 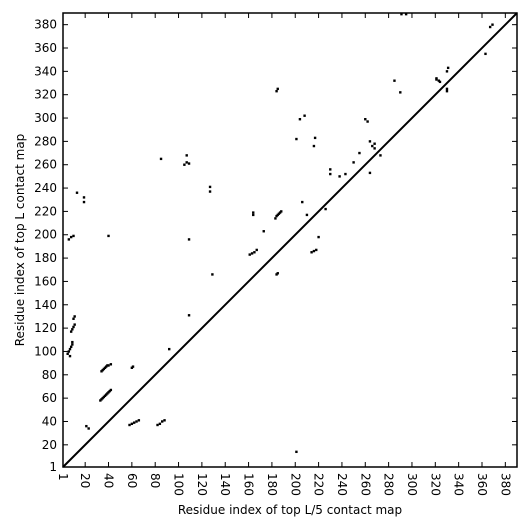 I want to click on x-tick-label: 40, so click(x=109, y=480).